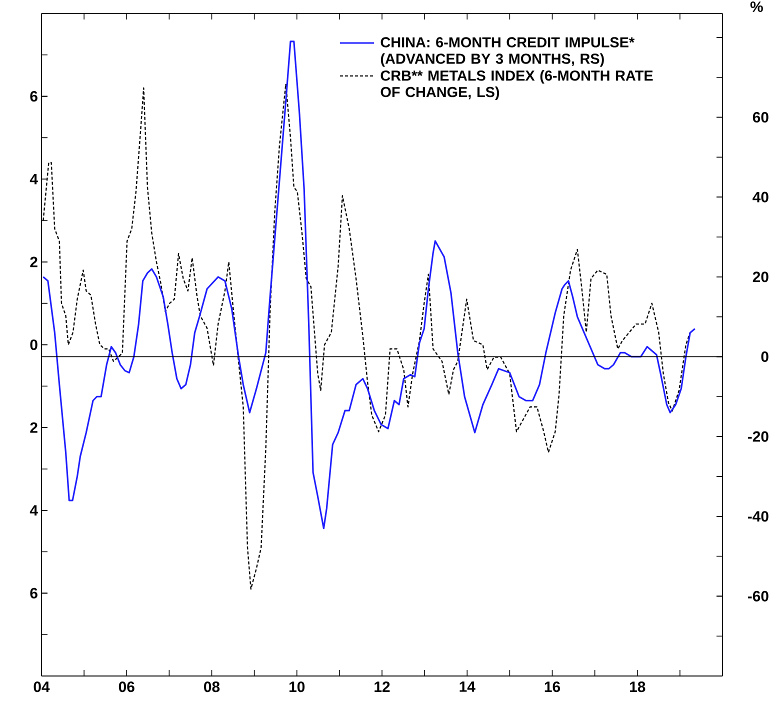 The width and height of the screenshot is (774, 704). I want to click on y2-axis-title: %, so click(756, 6).